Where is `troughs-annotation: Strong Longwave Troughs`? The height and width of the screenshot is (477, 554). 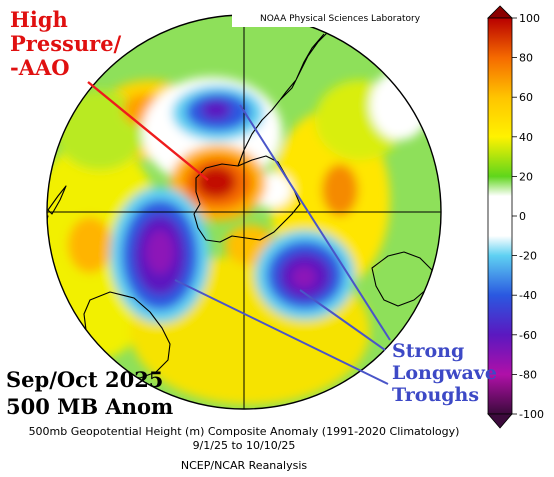
troughs-annotation: Strong Longwave Troughs is located at coordinates (444, 373).